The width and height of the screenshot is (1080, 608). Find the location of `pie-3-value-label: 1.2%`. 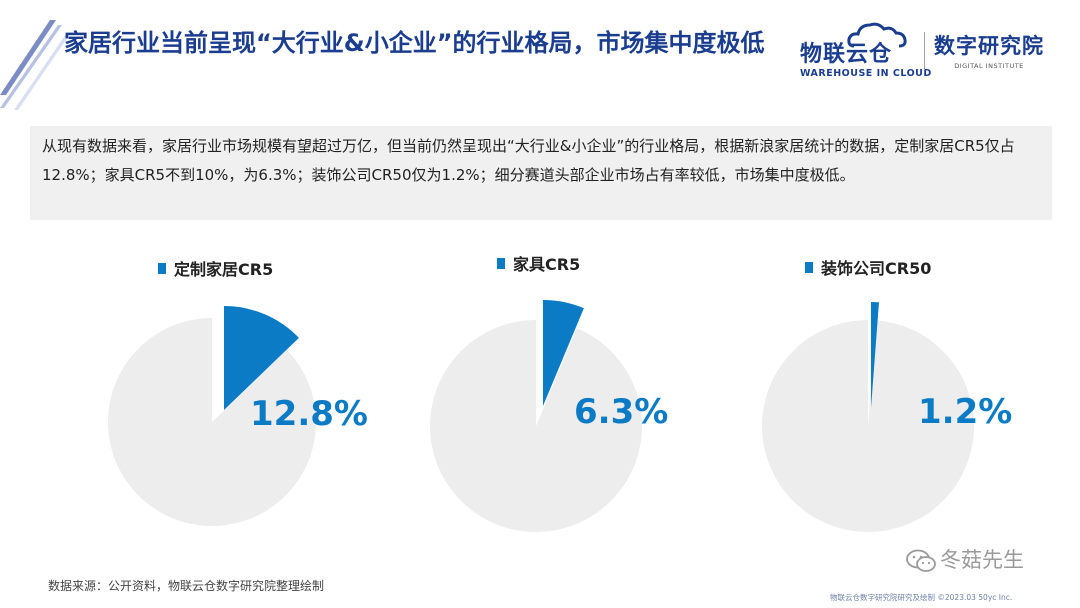

pie-3-value-label: 1.2% is located at coordinates (965, 412).